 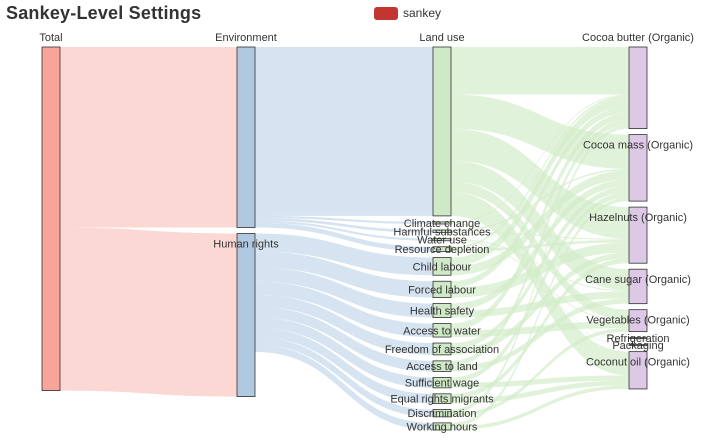 I want to click on node-label: Forced labour, so click(x=442, y=290).